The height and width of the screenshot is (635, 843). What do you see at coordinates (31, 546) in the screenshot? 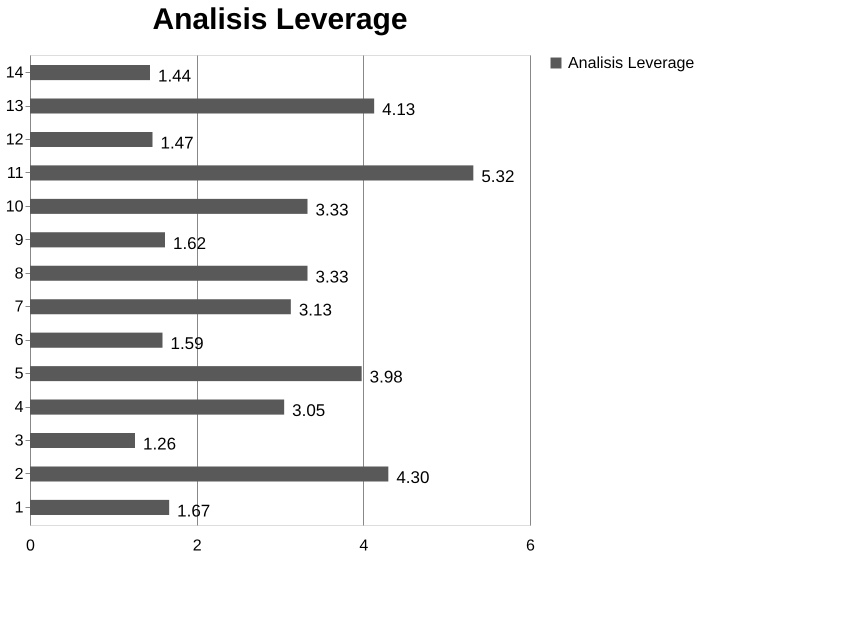
I see `x-tick-label: 0` at bounding box center [31, 546].